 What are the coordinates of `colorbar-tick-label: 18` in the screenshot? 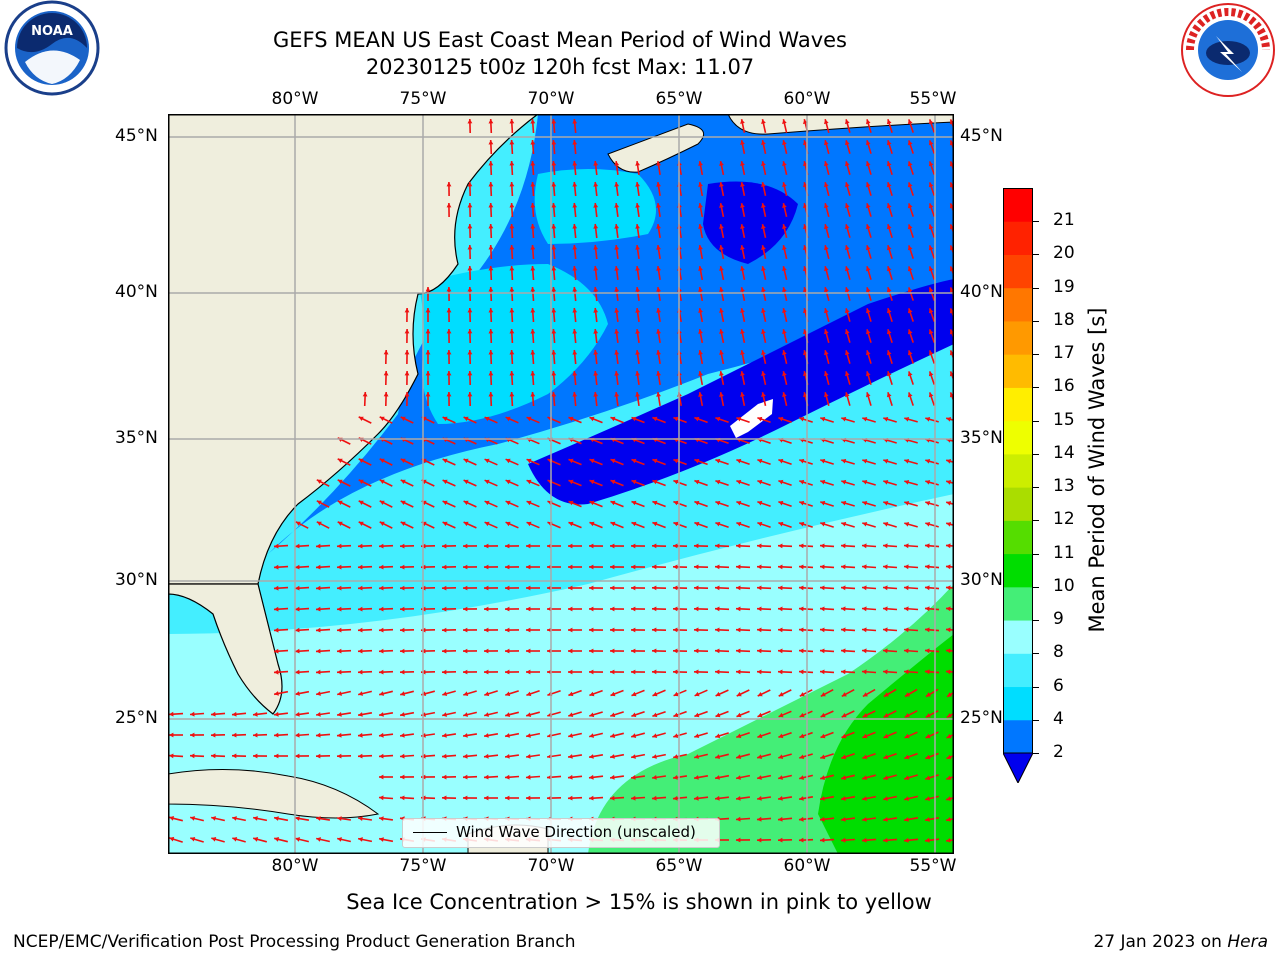 It's located at (1064, 319).